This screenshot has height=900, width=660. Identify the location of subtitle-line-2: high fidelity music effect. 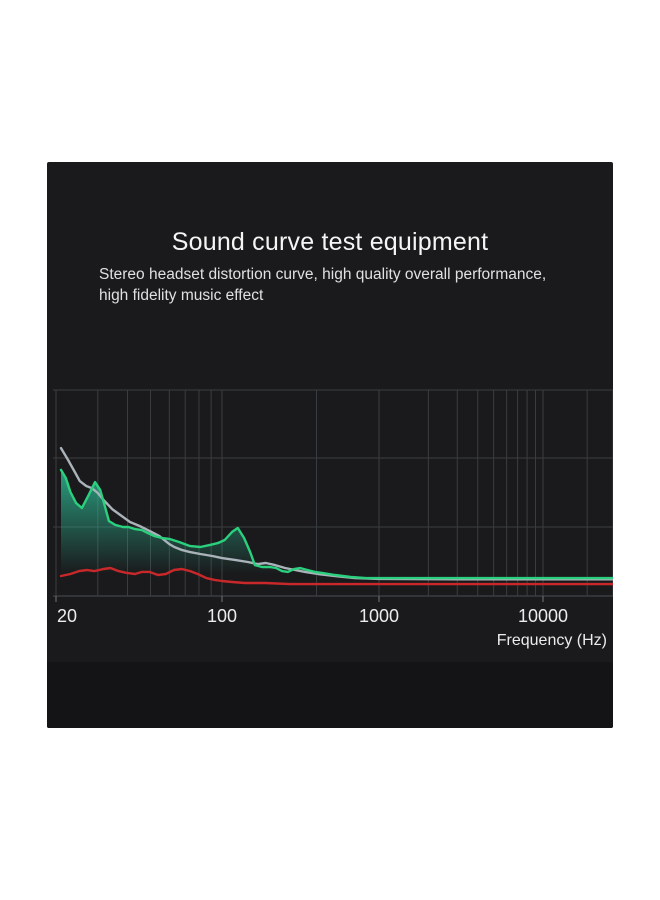
(181, 295).